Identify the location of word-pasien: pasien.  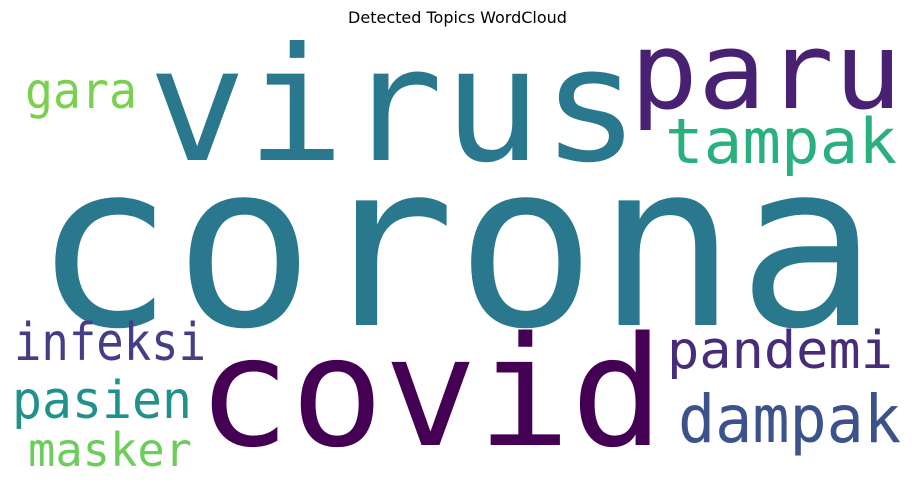
(102, 401).